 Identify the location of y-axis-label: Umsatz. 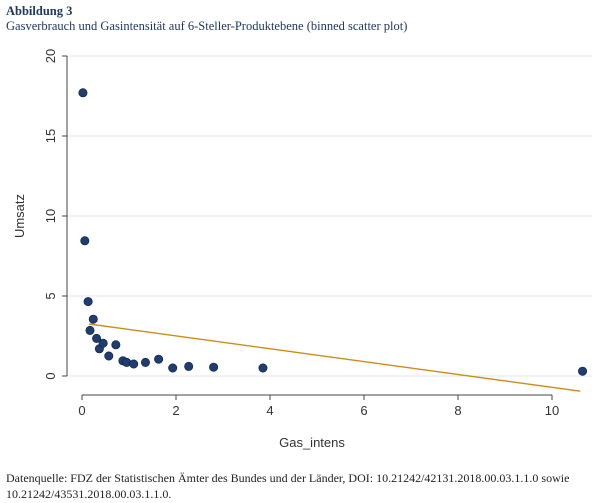
(19, 216).